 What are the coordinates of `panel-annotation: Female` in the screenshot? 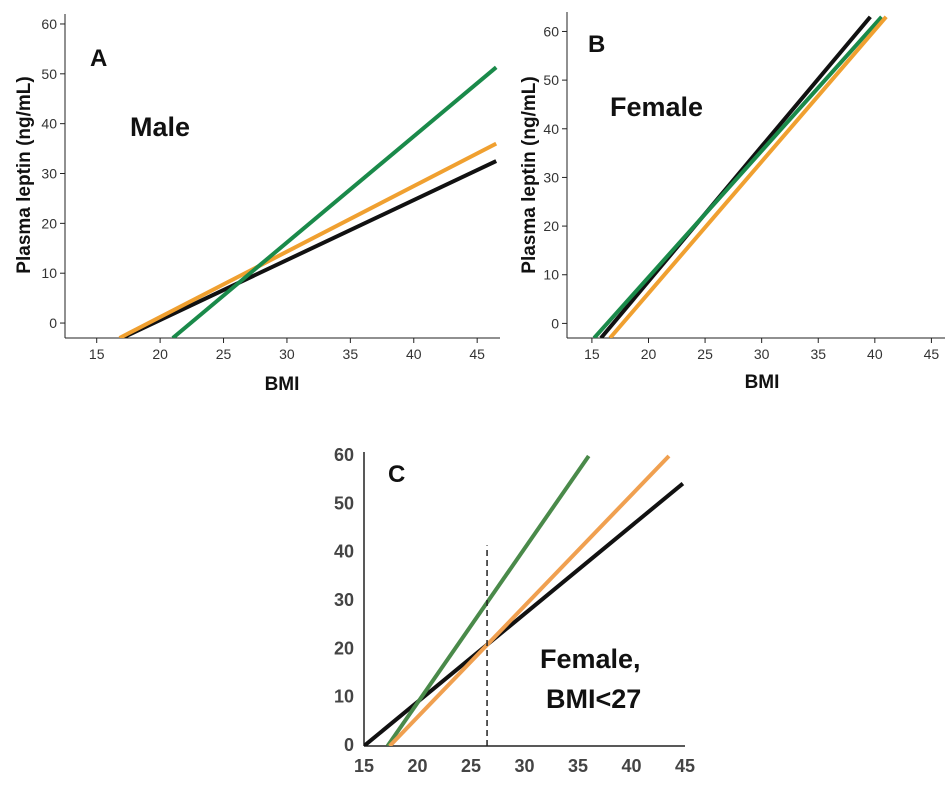 It's located at (656, 107).